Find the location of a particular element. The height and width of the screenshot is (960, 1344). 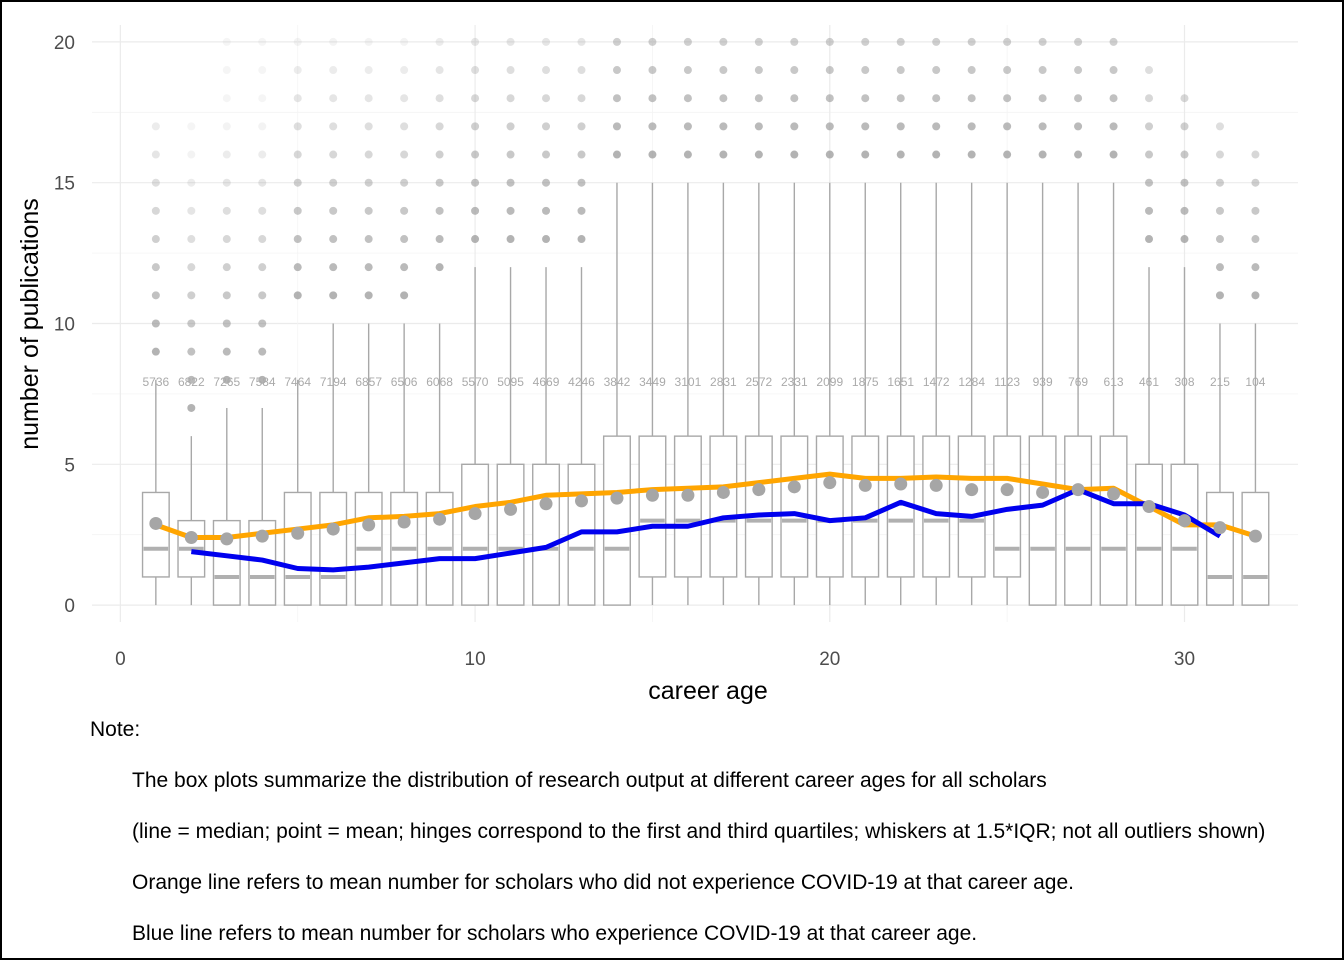

count-label: 6822 is located at coordinates (191, 382).